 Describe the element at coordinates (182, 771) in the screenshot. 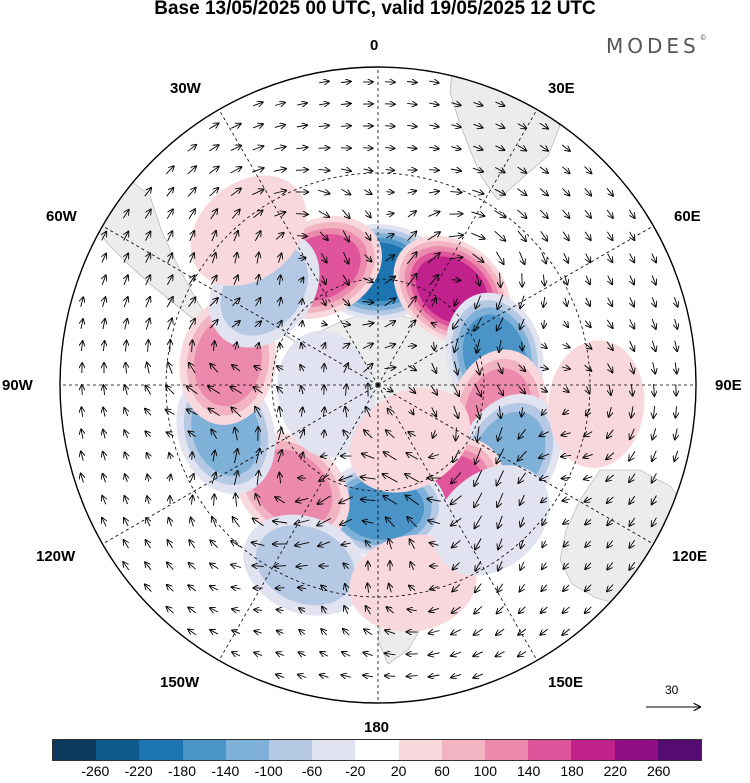

I see `colorbar-tick-label: -180` at that location.